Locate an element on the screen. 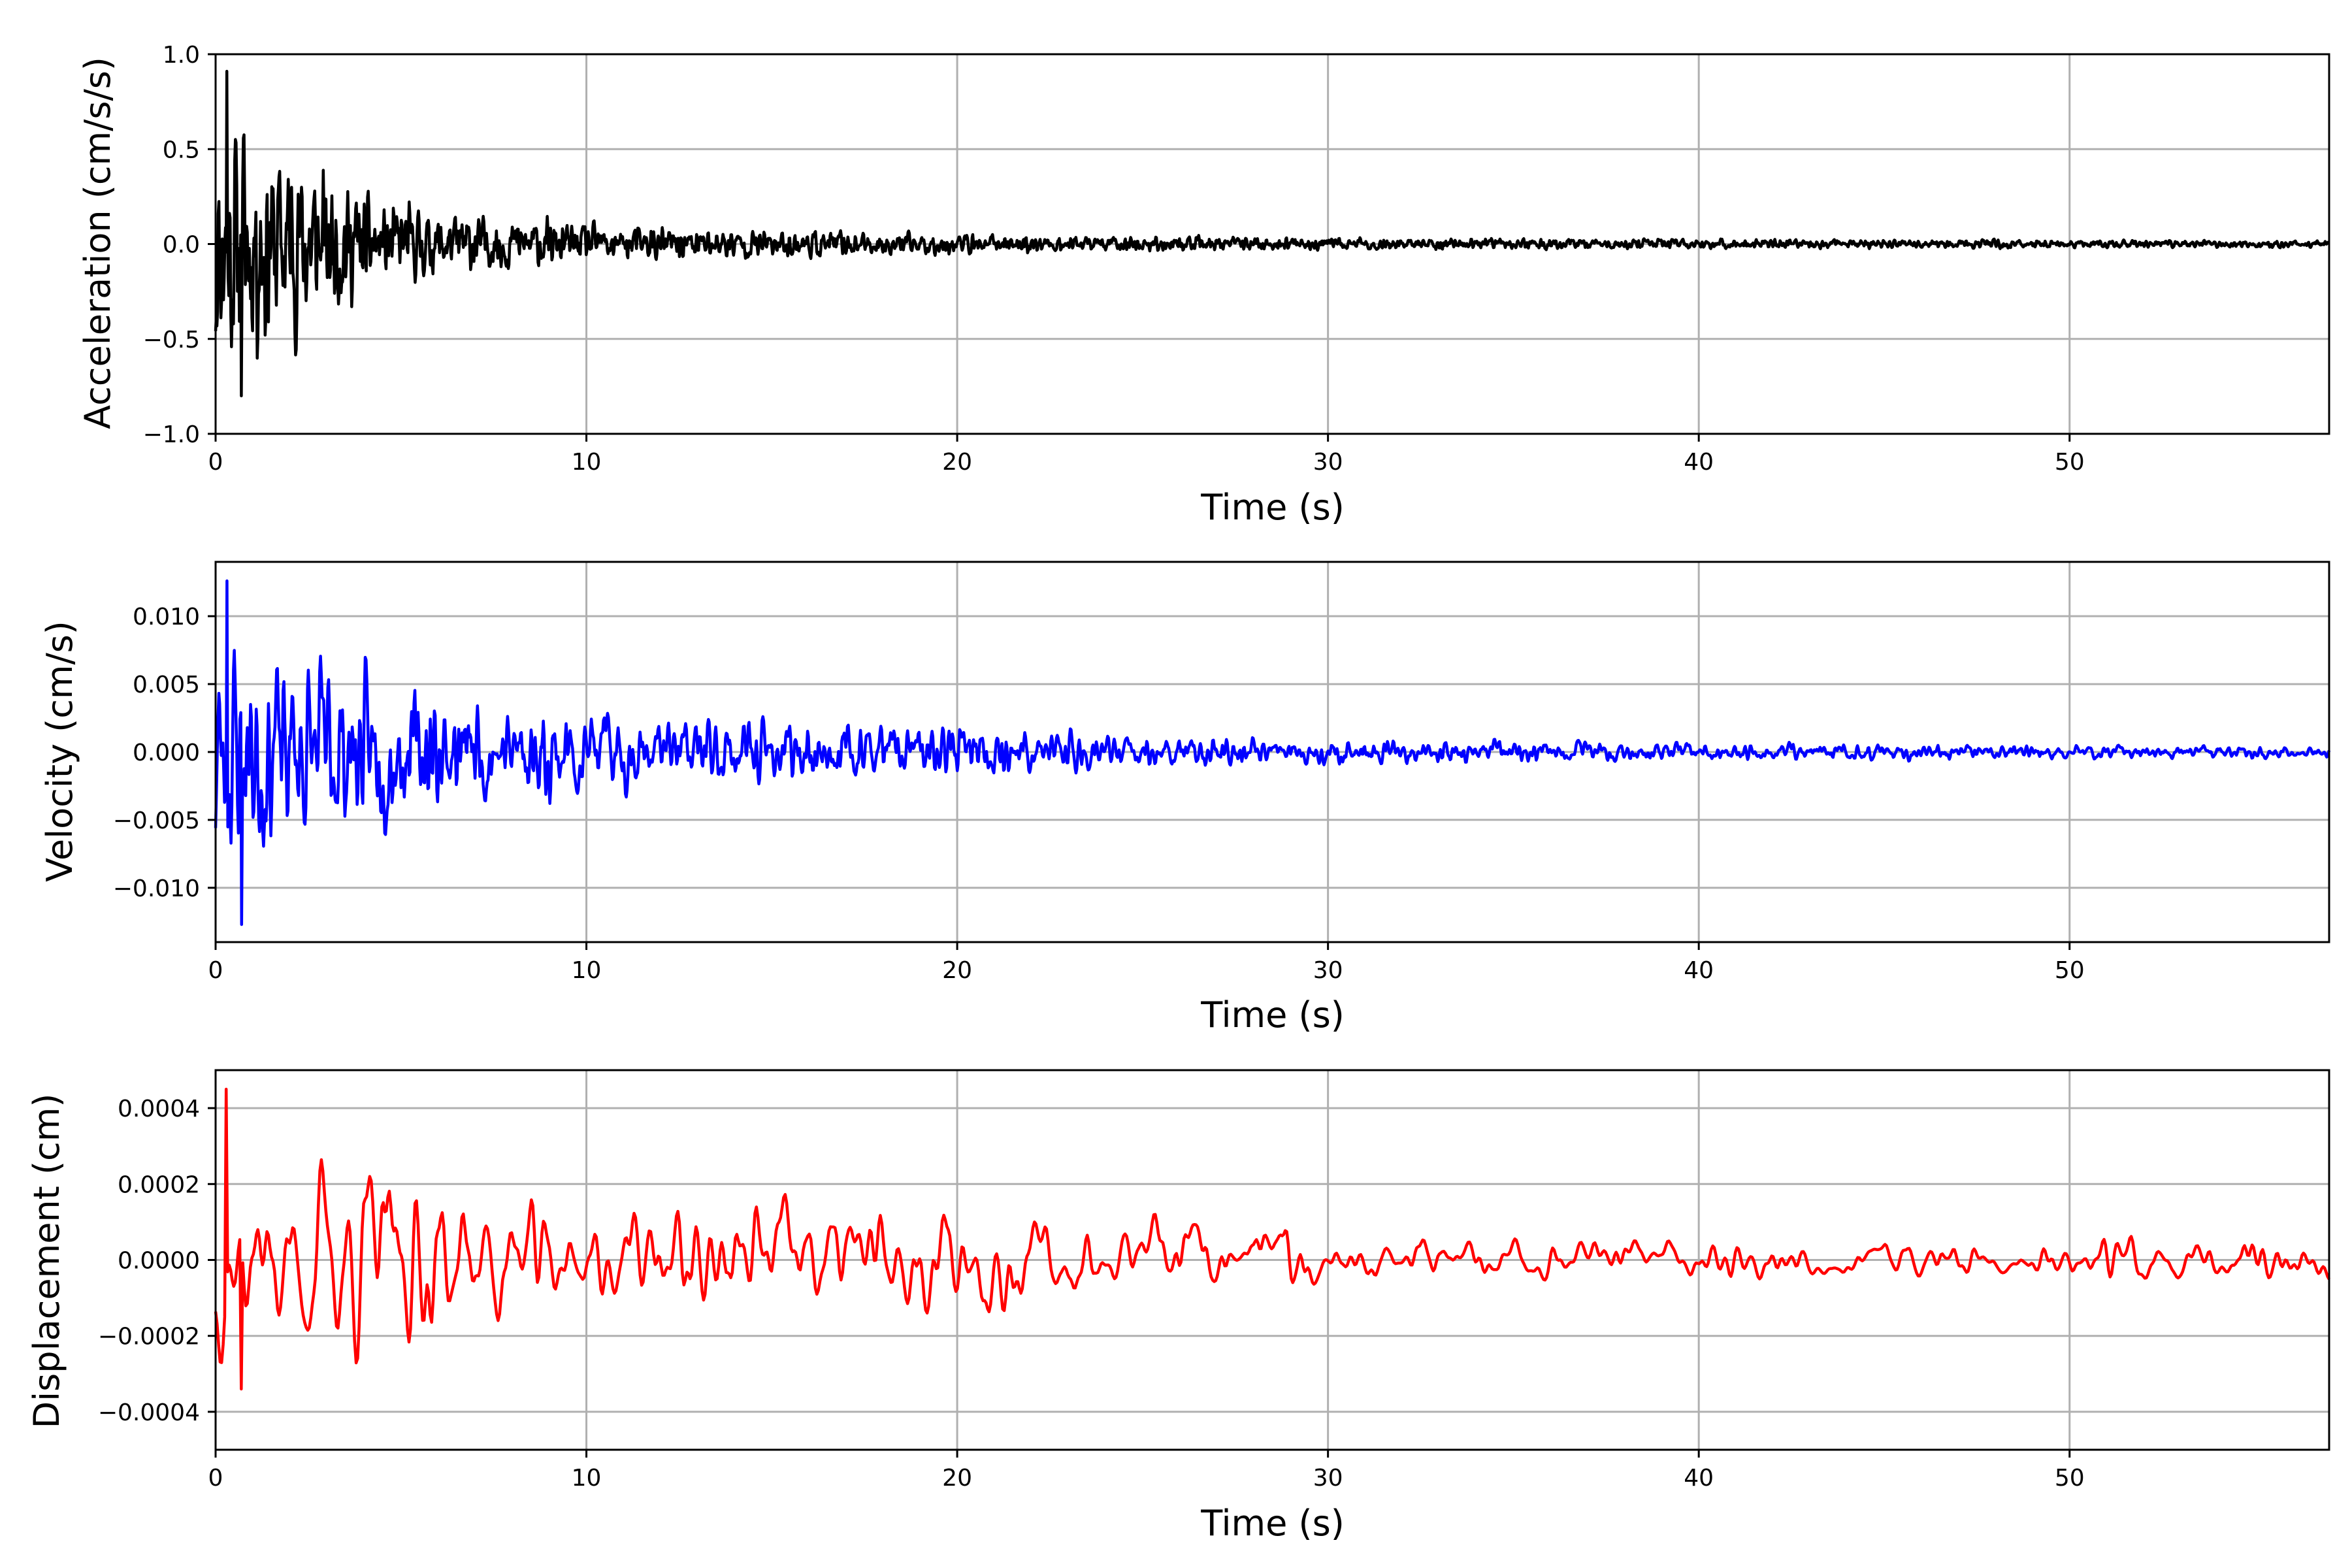 The width and height of the screenshot is (2352, 1568). acceleration-x-tick-label: 0 is located at coordinates (215, 462).